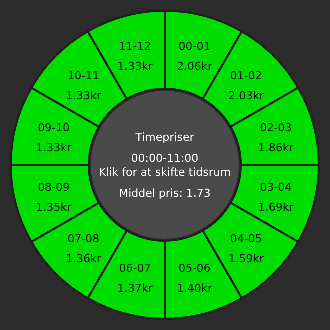 This screenshot has height=330, width=330. Describe the element at coordinates (246, 259) in the screenshot. I see `data-label: 1.59kr` at that location.